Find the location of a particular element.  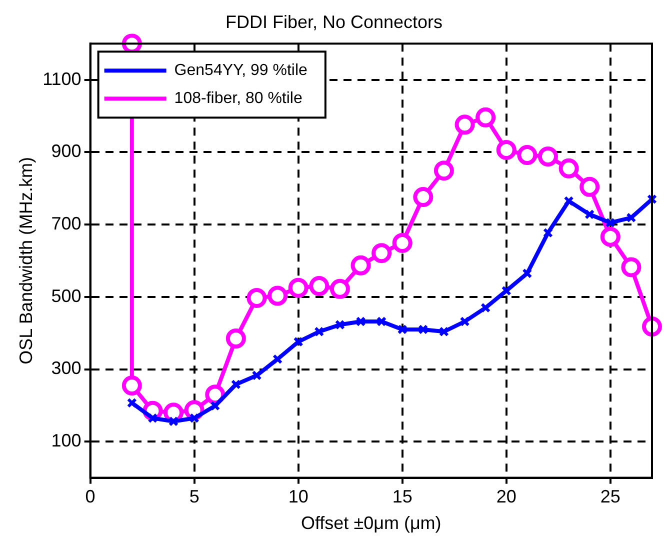

y-tick-label: 100 is located at coordinates (66, 440).